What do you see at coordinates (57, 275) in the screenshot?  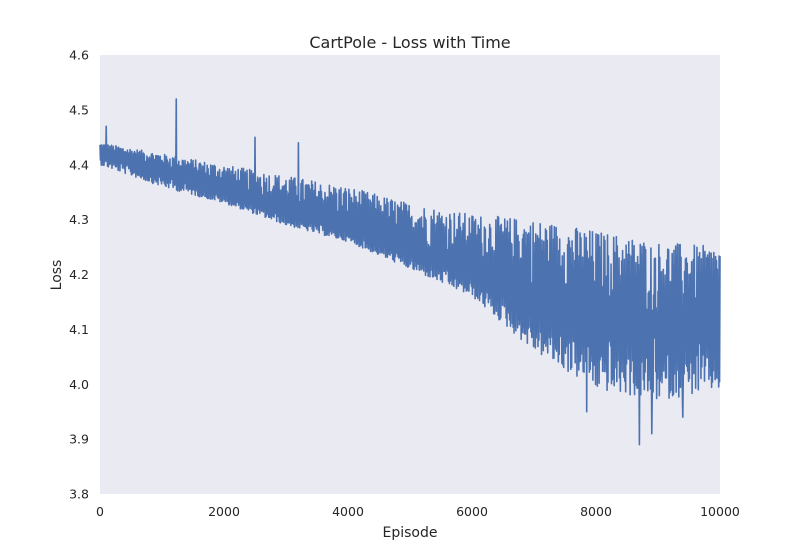 I see `y-axis-label: Loss` at bounding box center [57, 275].